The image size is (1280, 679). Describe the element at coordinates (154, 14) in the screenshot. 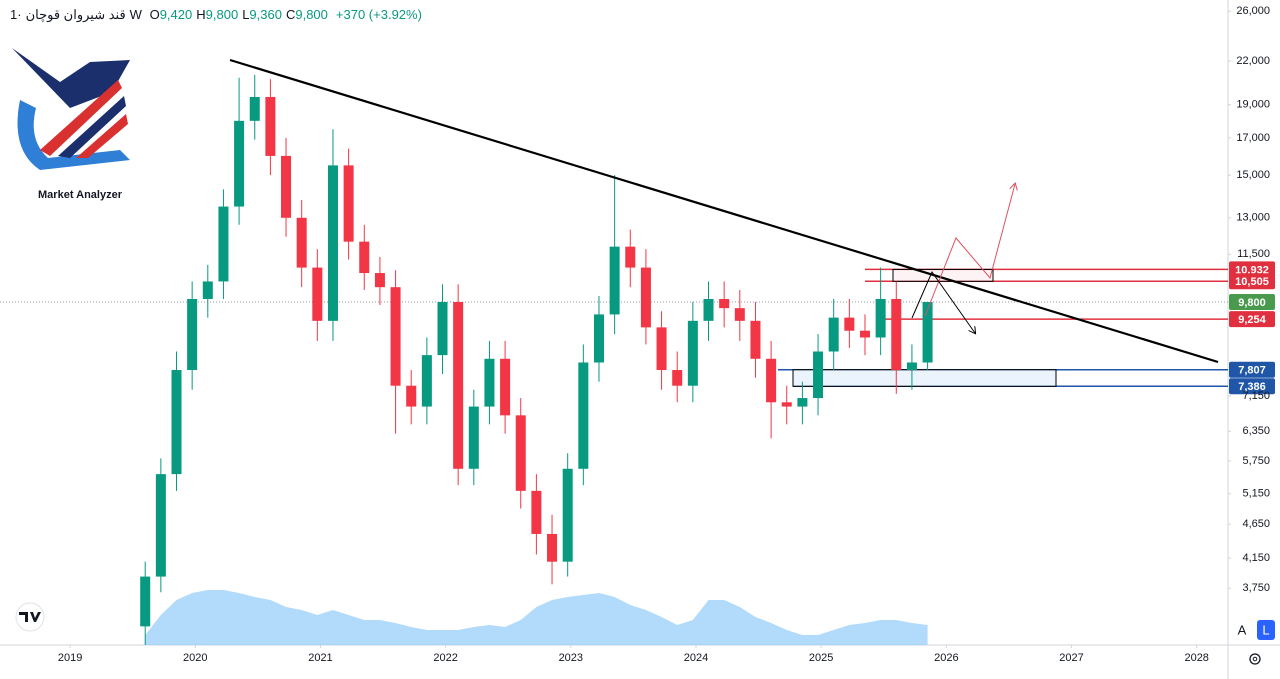

I see `ohlc-key: O` at that location.